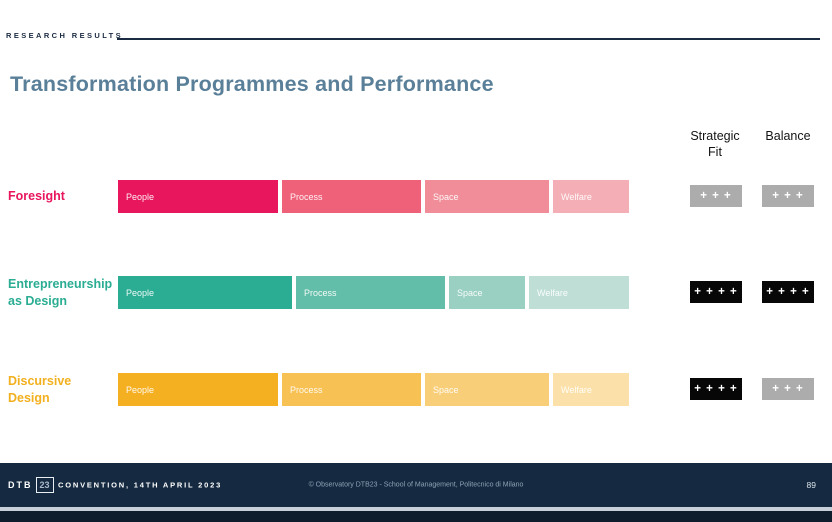 The height and width of the screenshot is (522, 832). I want to click on background-strip, so click(416, 516).